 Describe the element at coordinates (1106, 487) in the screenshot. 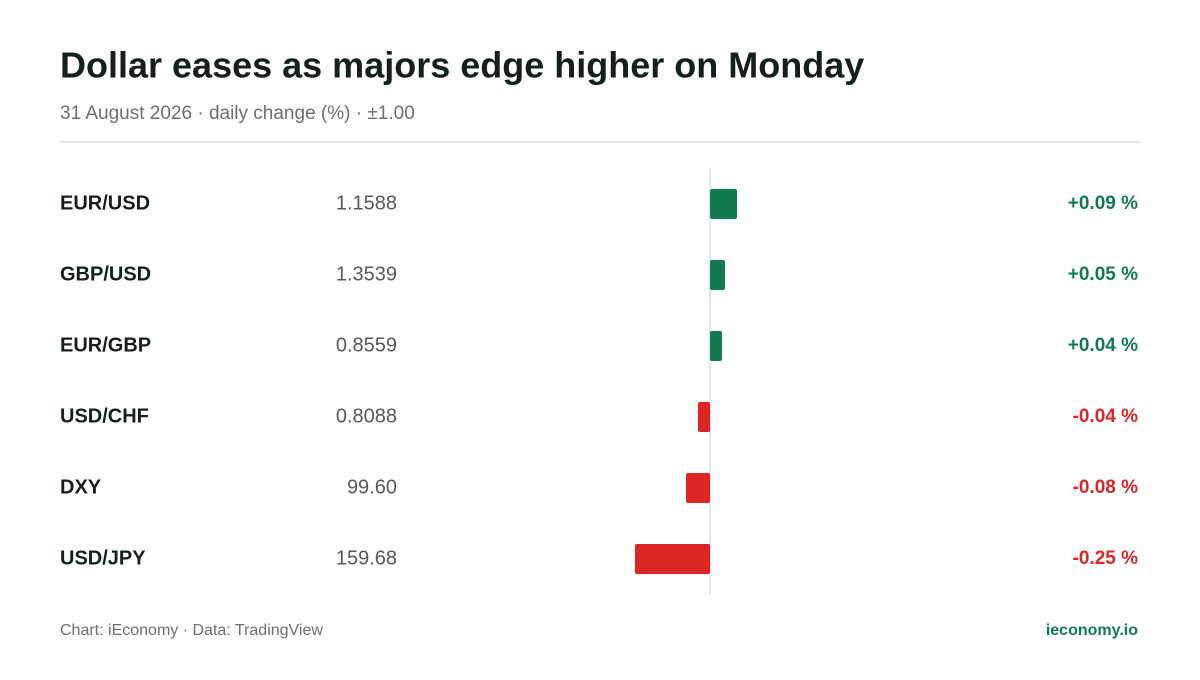

I see `value-label: -0.08 %` at that location.